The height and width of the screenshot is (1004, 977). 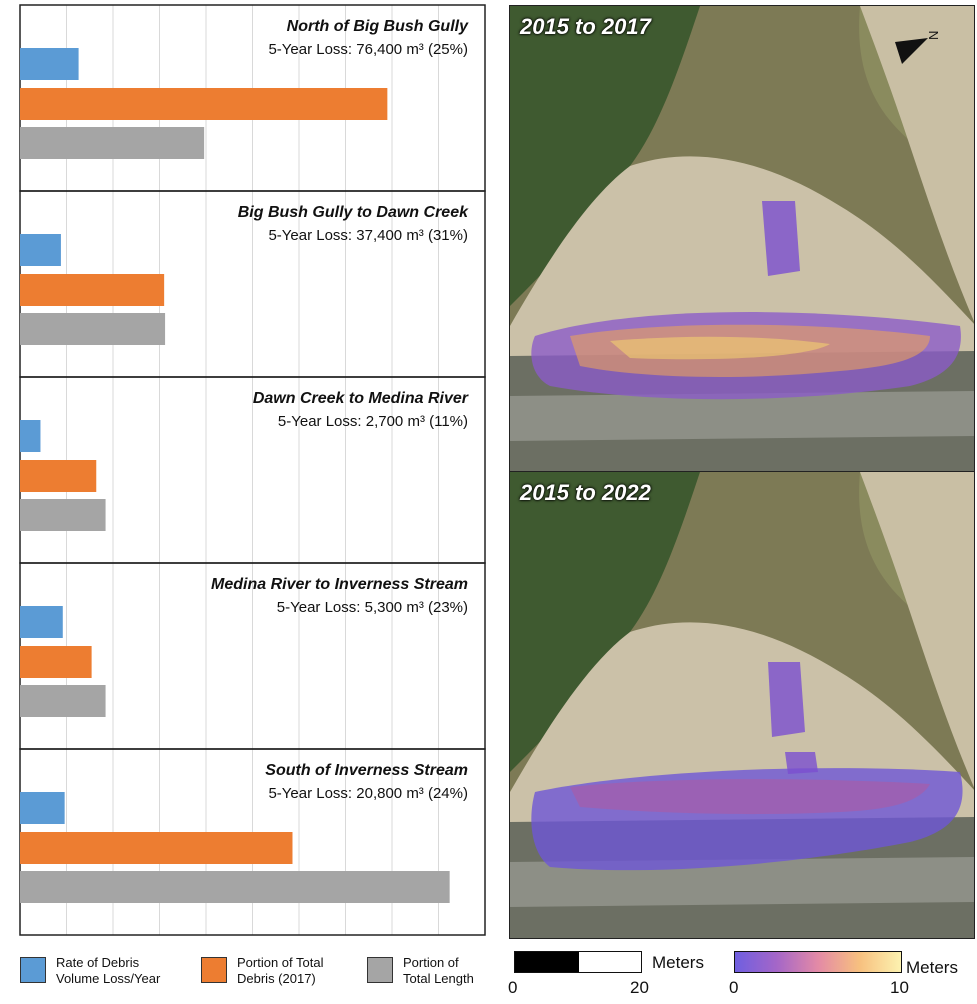 What do you see at coordinates (353, 212) in the screenshot?
I see `panel-title: Big Bush Gully to Dawn Creek` at bounding box center [353, 212].